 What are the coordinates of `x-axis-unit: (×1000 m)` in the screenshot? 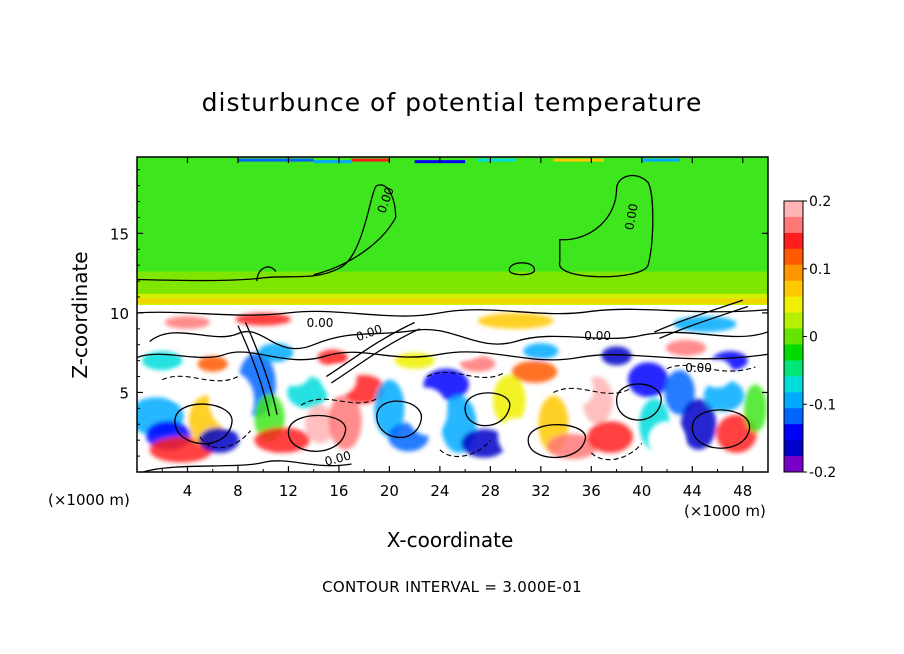 It's located at (725, 511).